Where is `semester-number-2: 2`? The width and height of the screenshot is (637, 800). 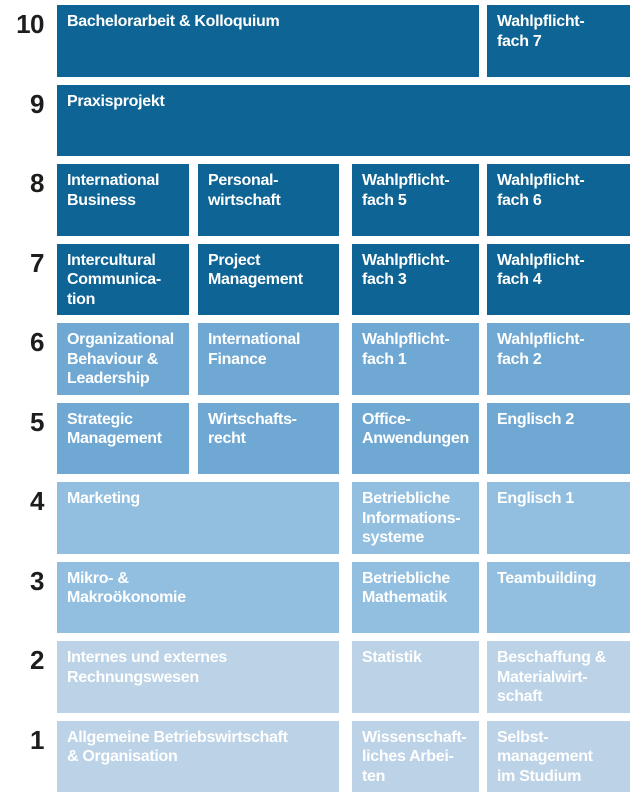 semester-number-2: 2 is located at coordinates (37, 660).